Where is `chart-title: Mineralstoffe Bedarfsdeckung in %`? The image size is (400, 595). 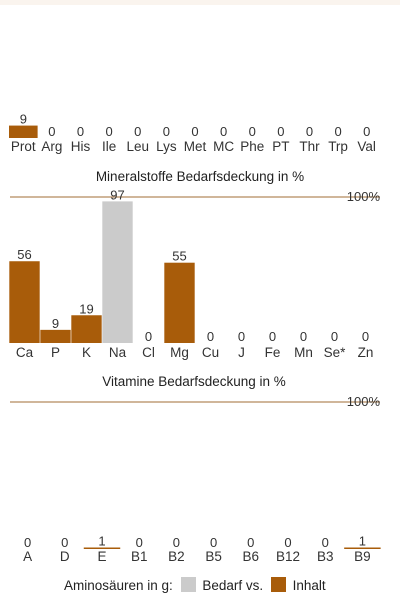
chart-title: Mineralstoffe Bedarfsdeckung in % is located at coordinates (200, 176).